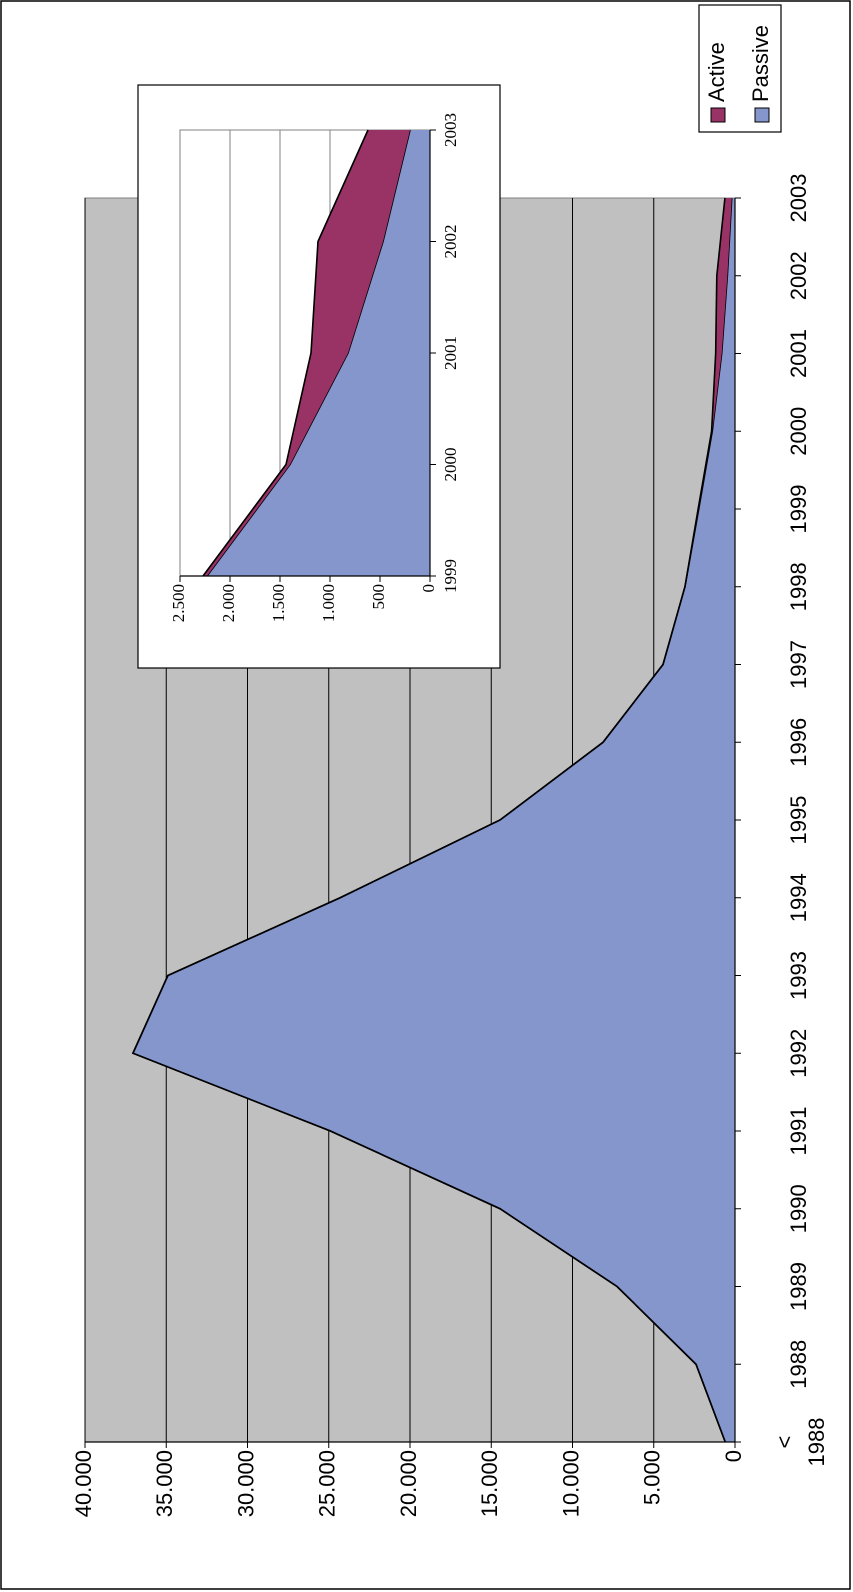 The height and width of the screenshot is (1592, 853). I want to click on x-tick-label: 1990, so click(798, 1208).